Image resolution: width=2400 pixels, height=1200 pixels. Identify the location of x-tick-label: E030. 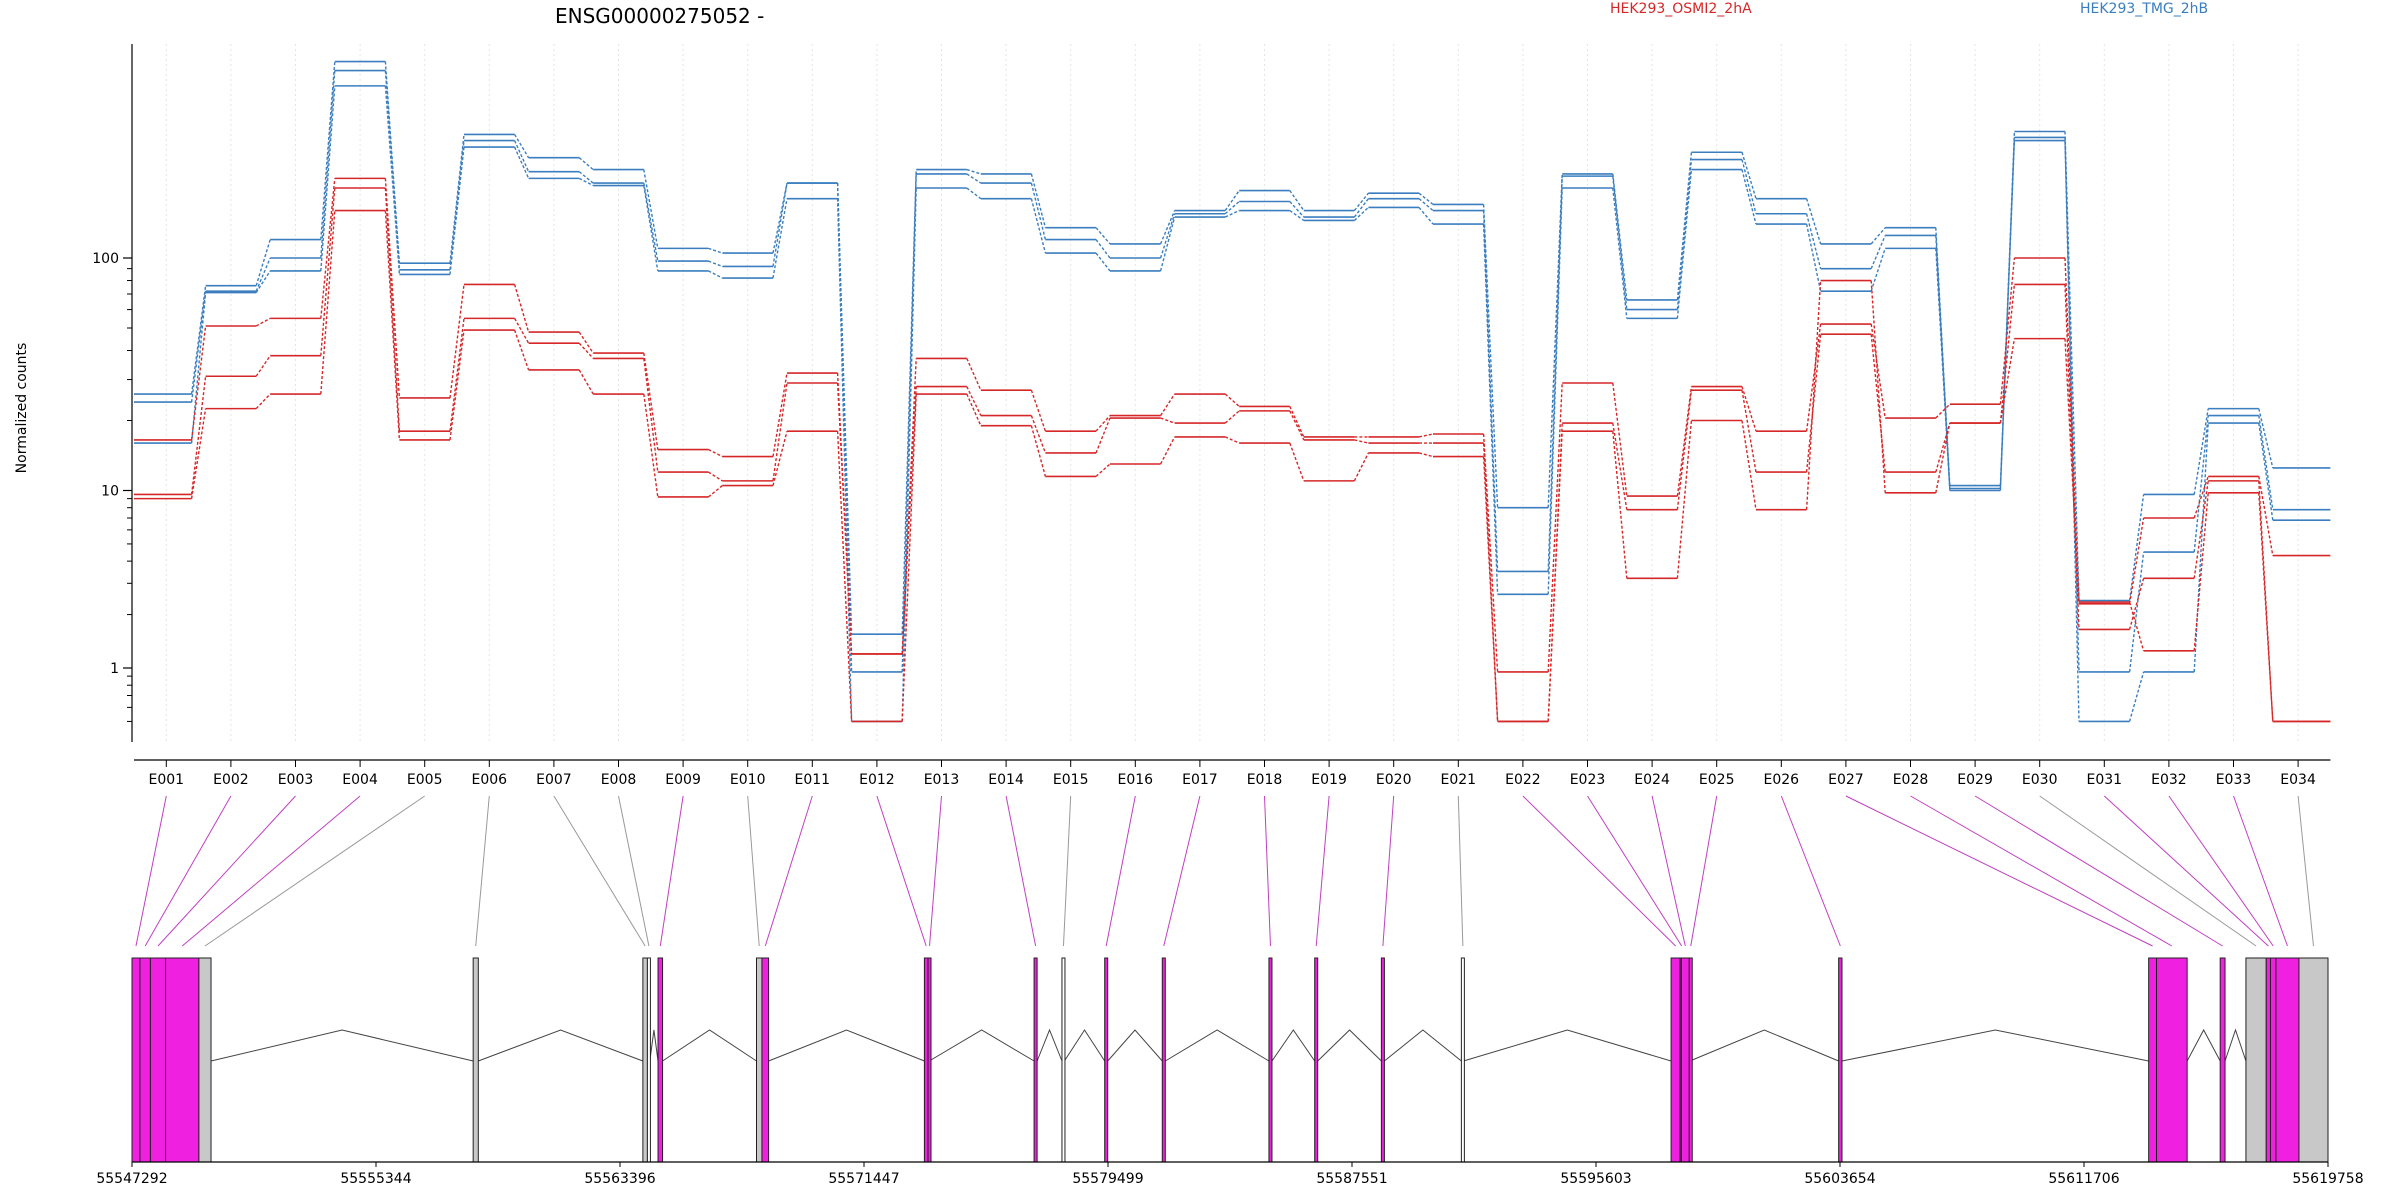
(2040, 780).